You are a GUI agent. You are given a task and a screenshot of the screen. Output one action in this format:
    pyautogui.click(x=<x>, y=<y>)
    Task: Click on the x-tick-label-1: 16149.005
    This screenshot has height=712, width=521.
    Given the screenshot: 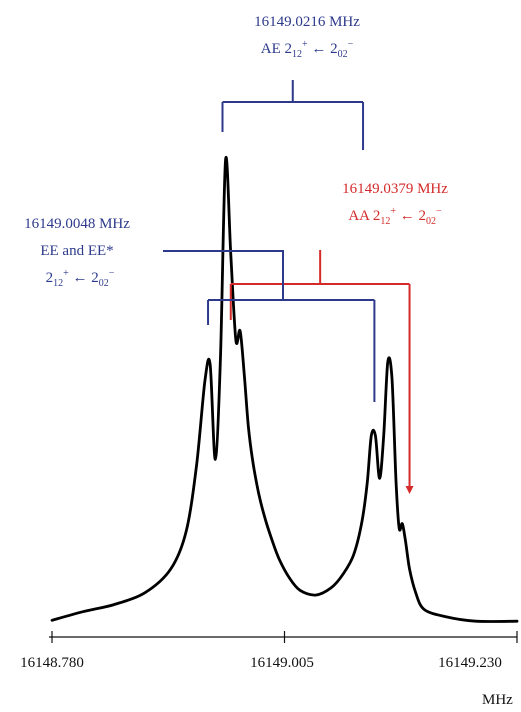 What is the action you would take?
    pyautogui.click(x=282, y=663)
    